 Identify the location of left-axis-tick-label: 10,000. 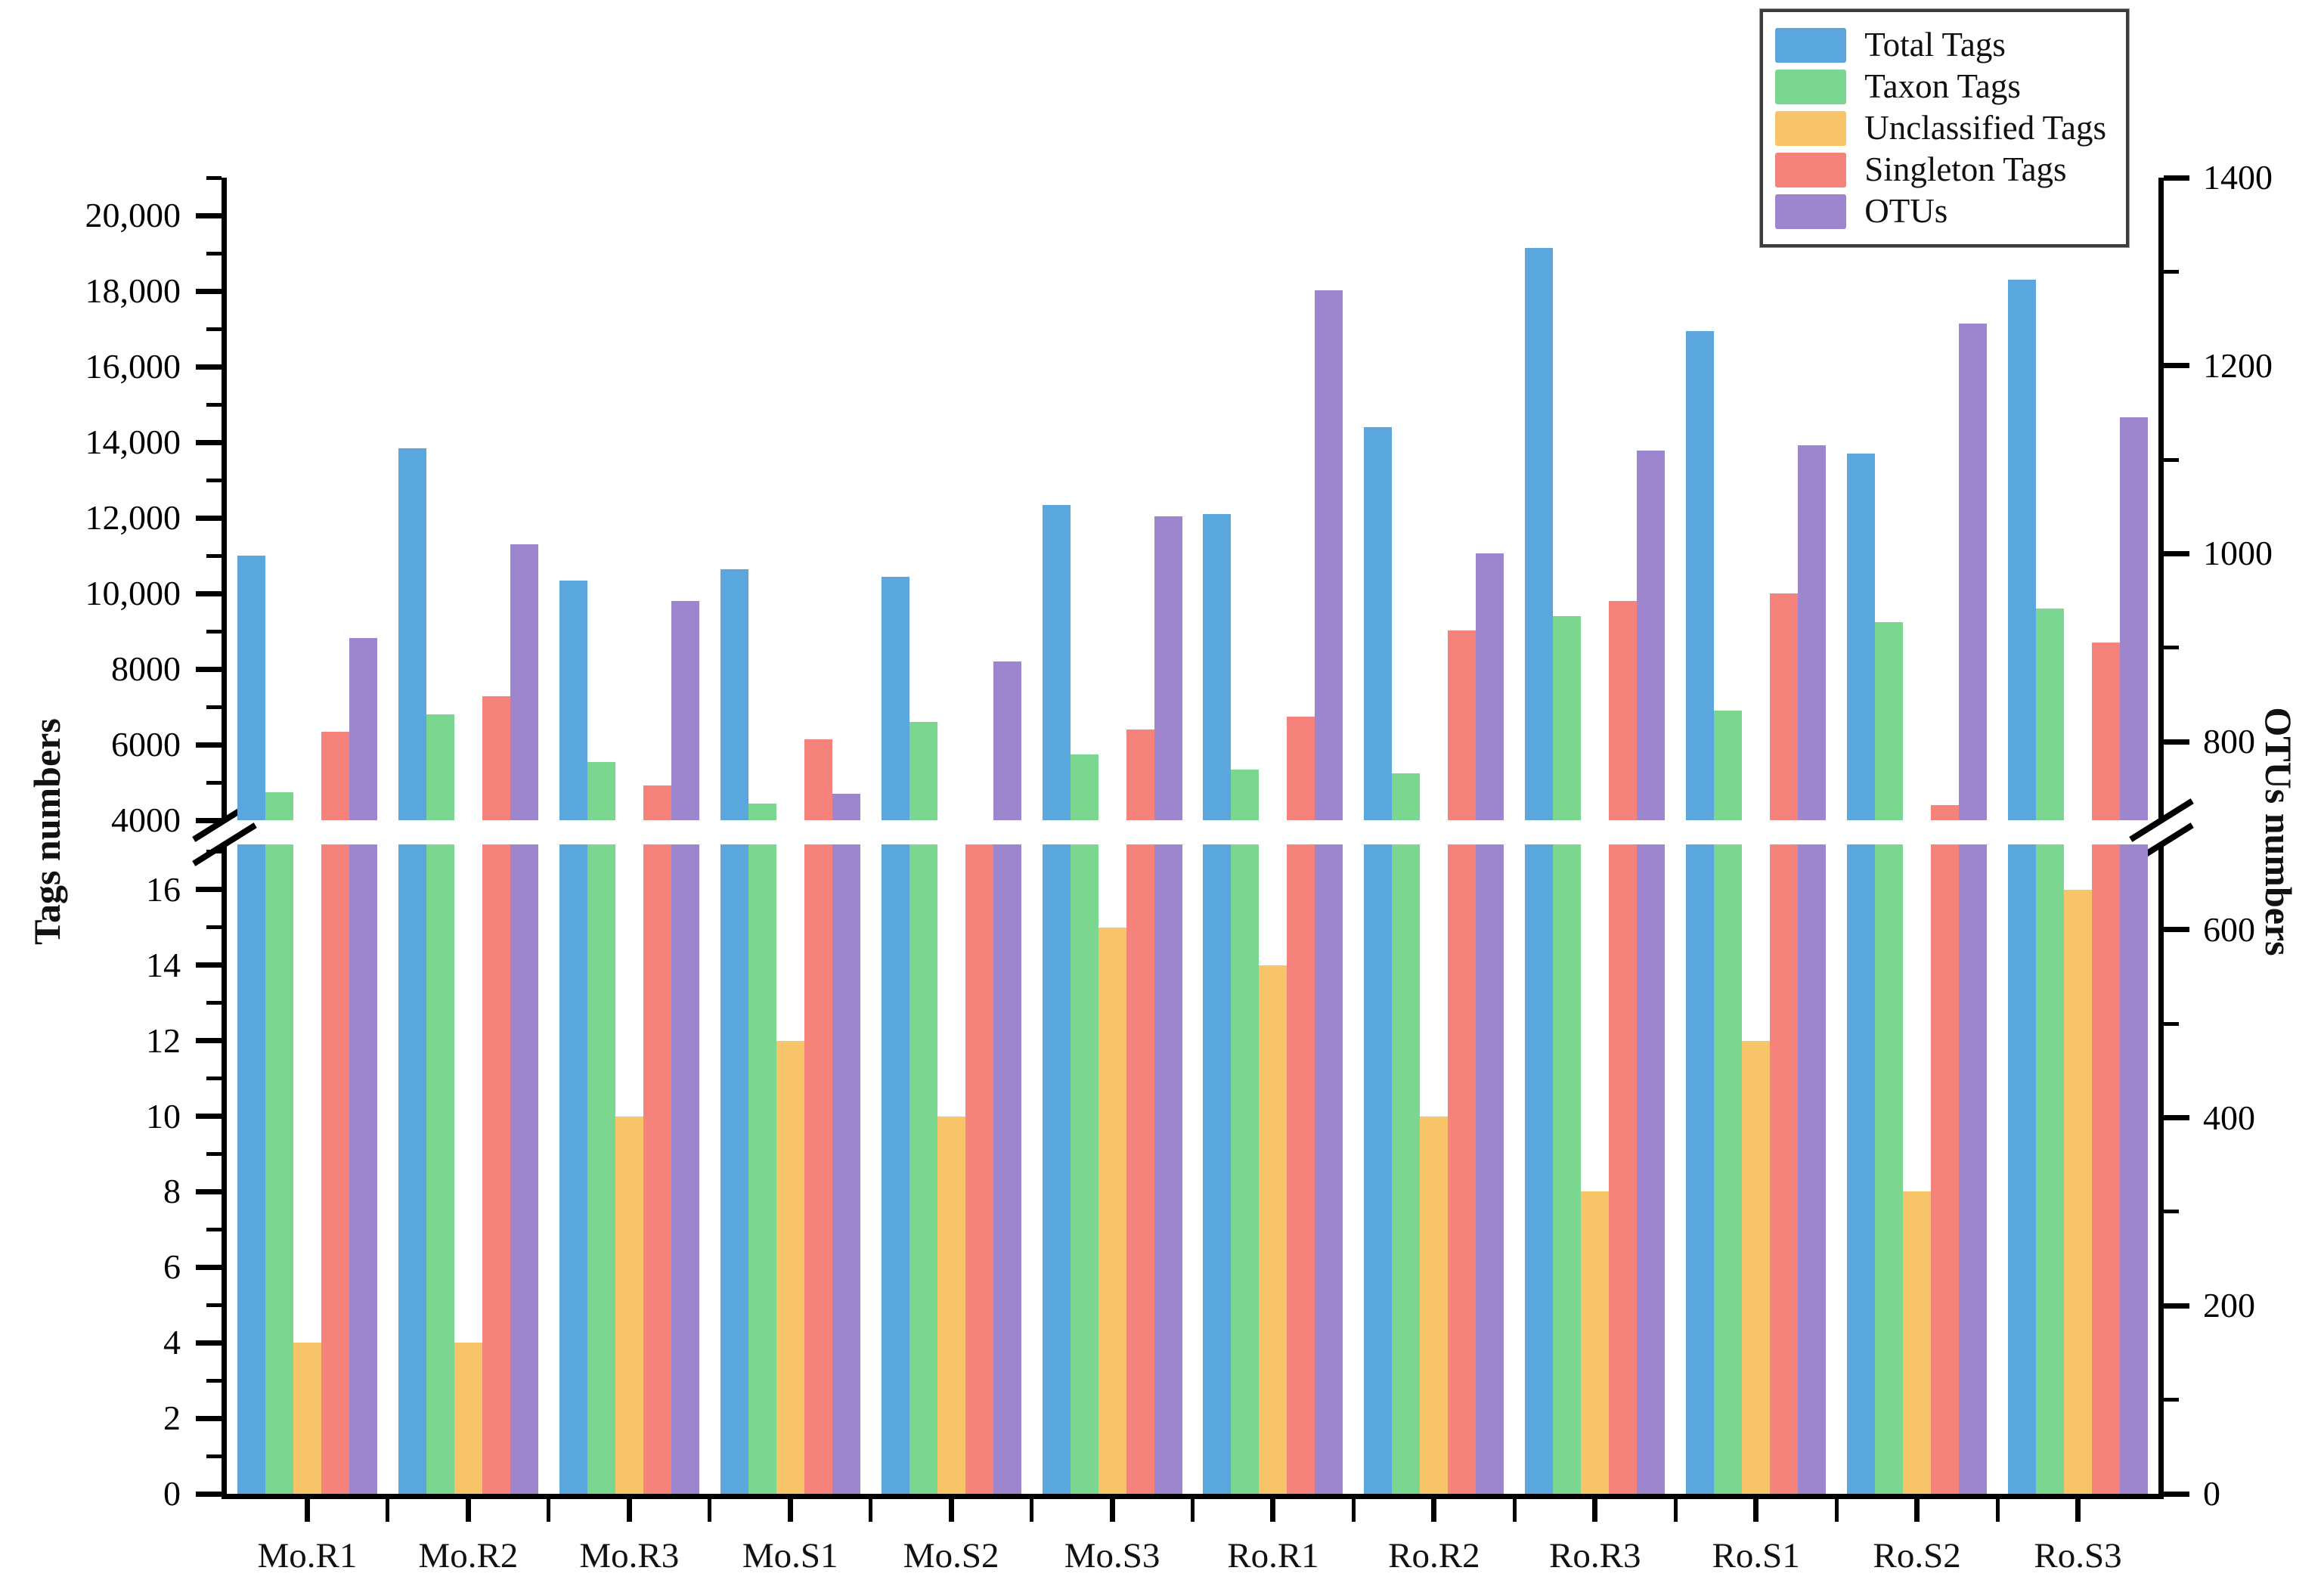
(133, 593).